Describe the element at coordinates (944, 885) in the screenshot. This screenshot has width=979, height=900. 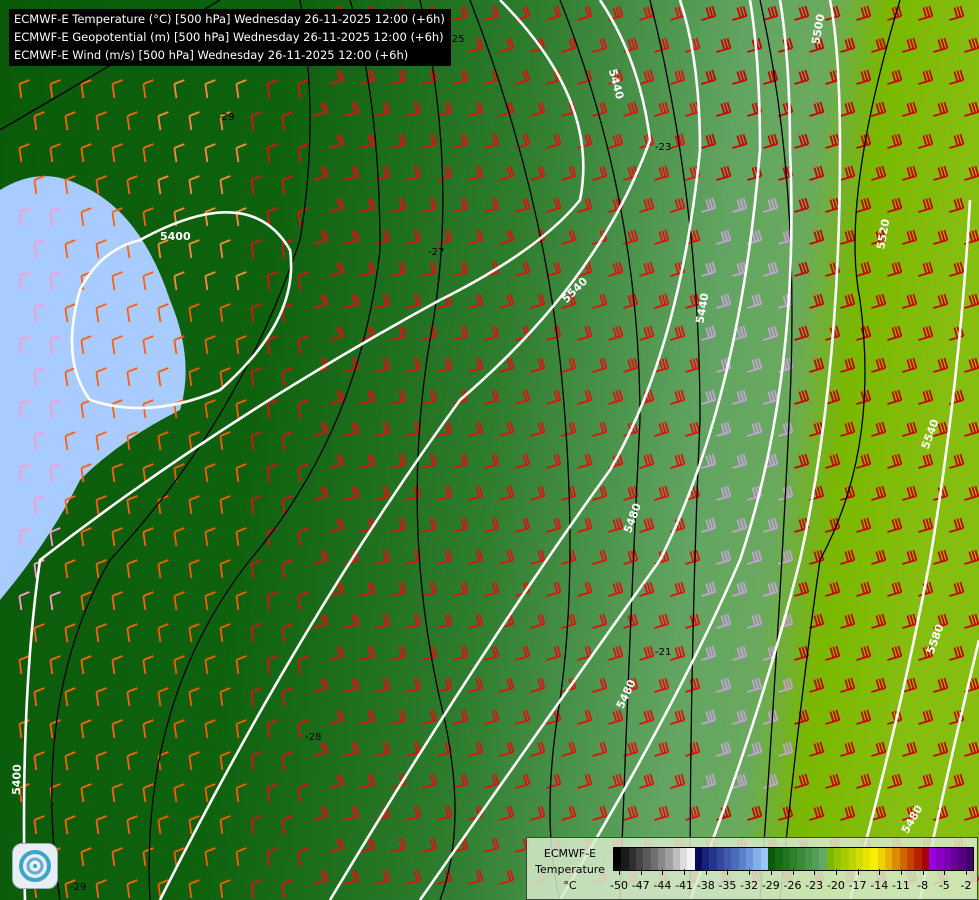
I see `legend-tick-label: -5` at that location.